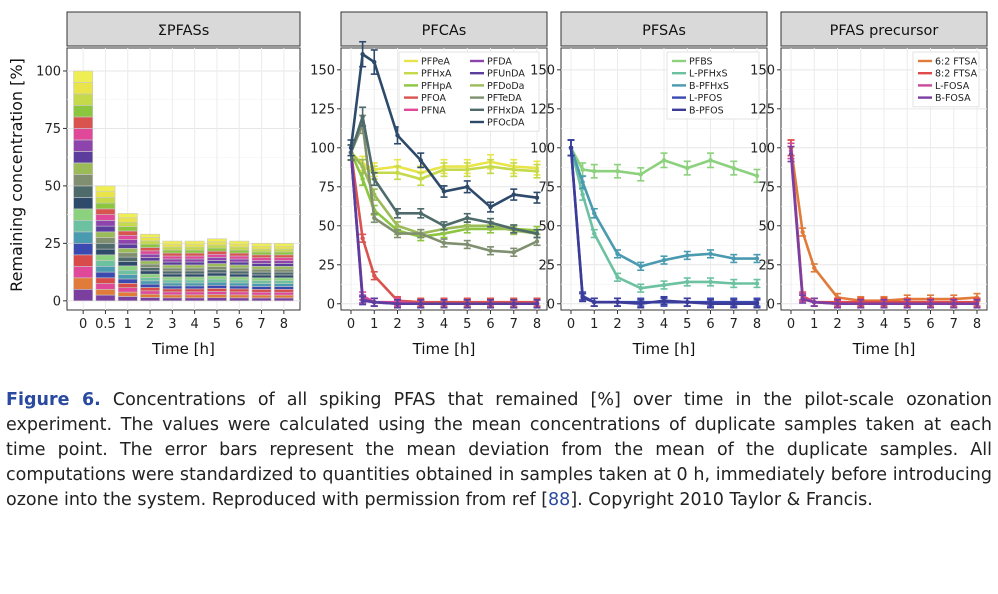 This screenshot has width=998, height=594. I want to click on y-tick-label: 100, so click(762, 148).